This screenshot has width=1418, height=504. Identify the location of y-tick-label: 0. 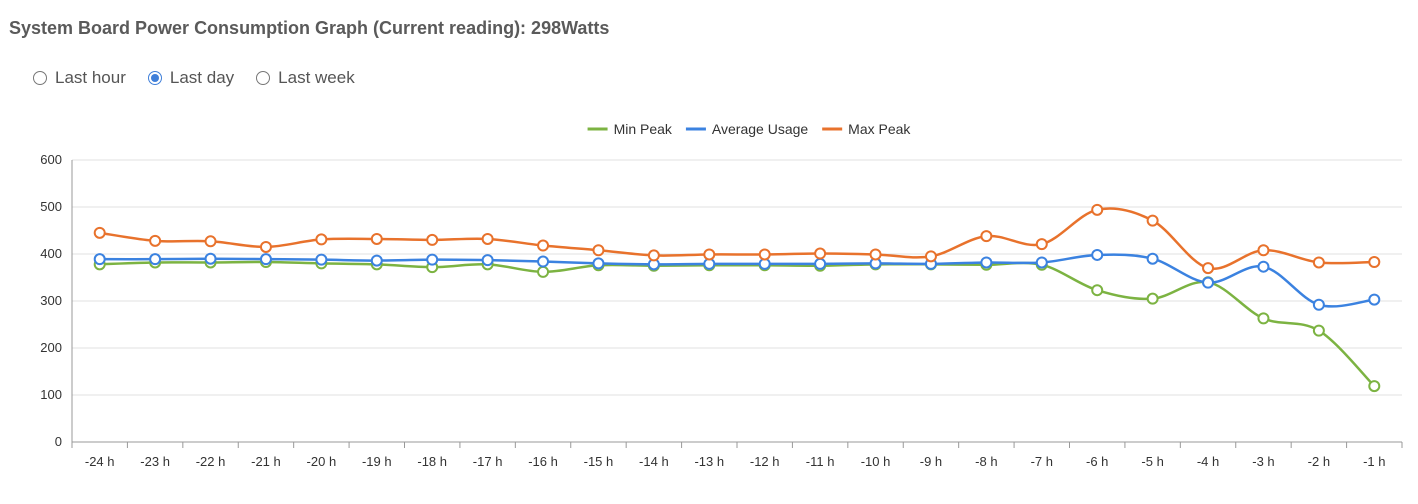
(58, 441).